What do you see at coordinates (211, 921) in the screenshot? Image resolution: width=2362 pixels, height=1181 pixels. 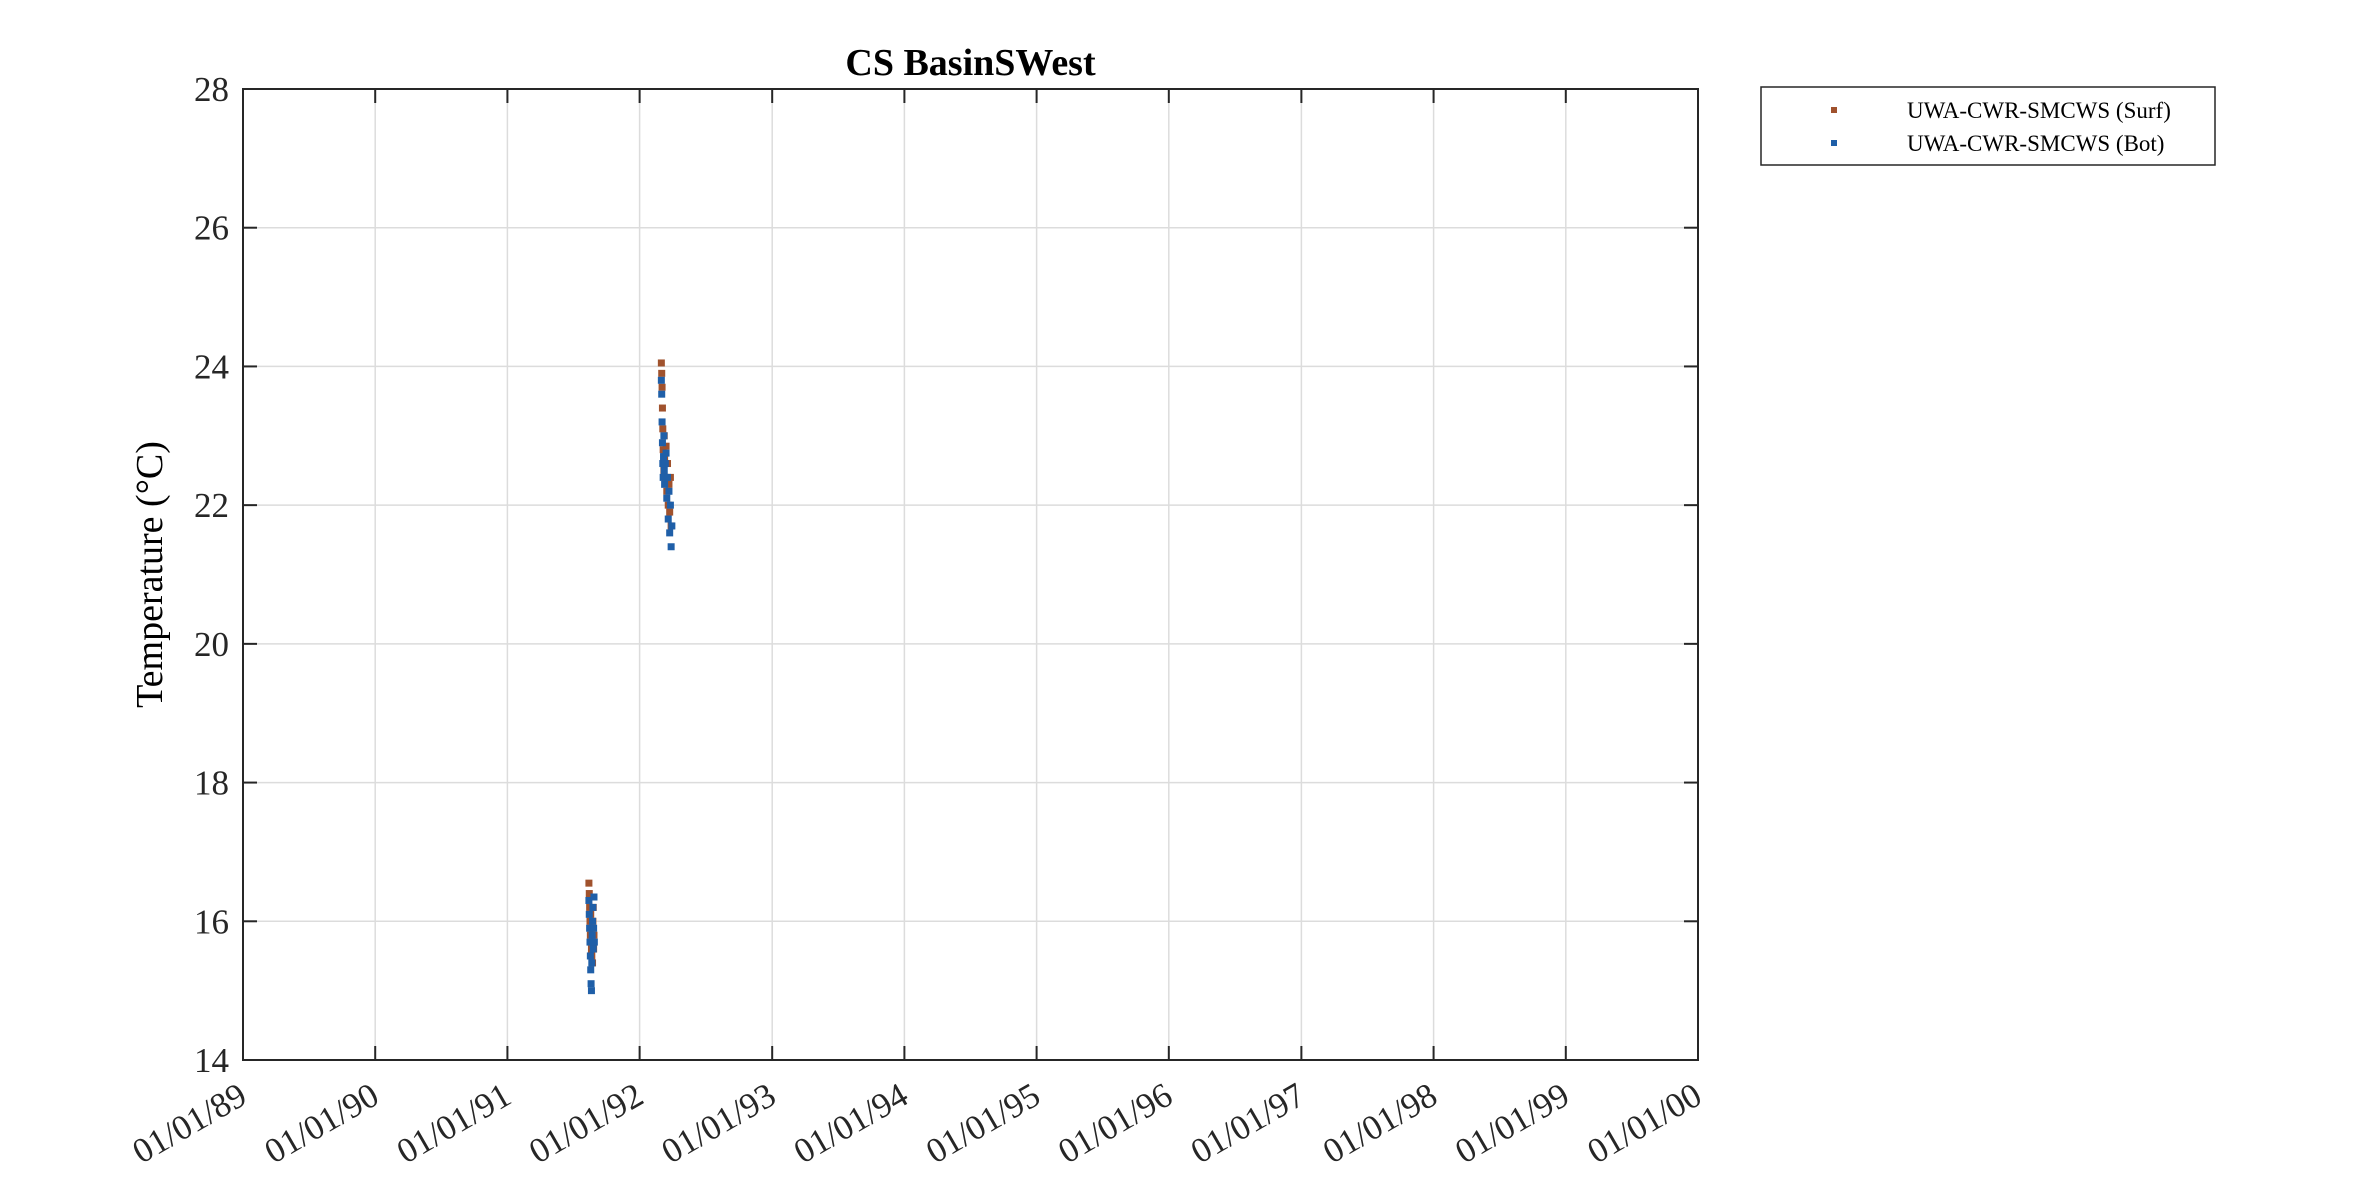 I see `y-tick-label: 16` at bounding box center [211, 921].